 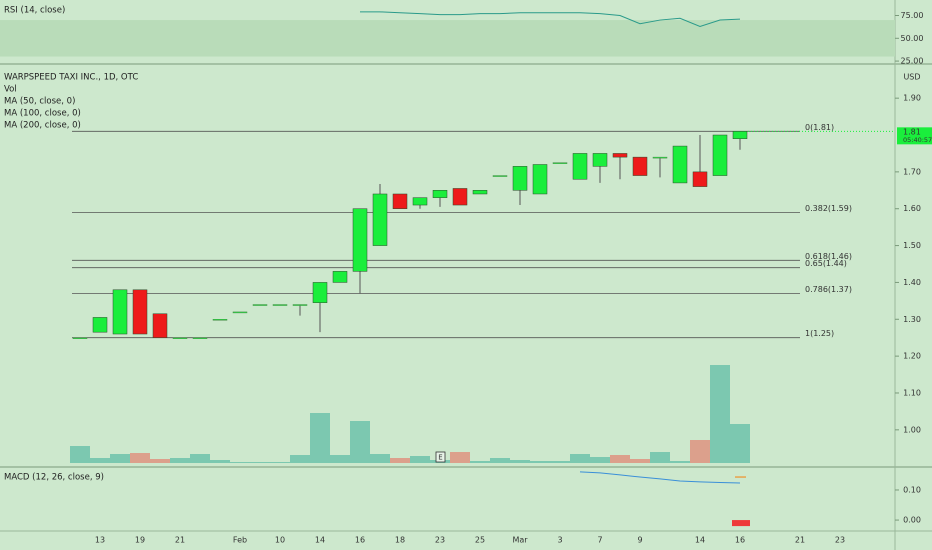 I want to click on indicator-label: Vol, so click(x=10, y=90).